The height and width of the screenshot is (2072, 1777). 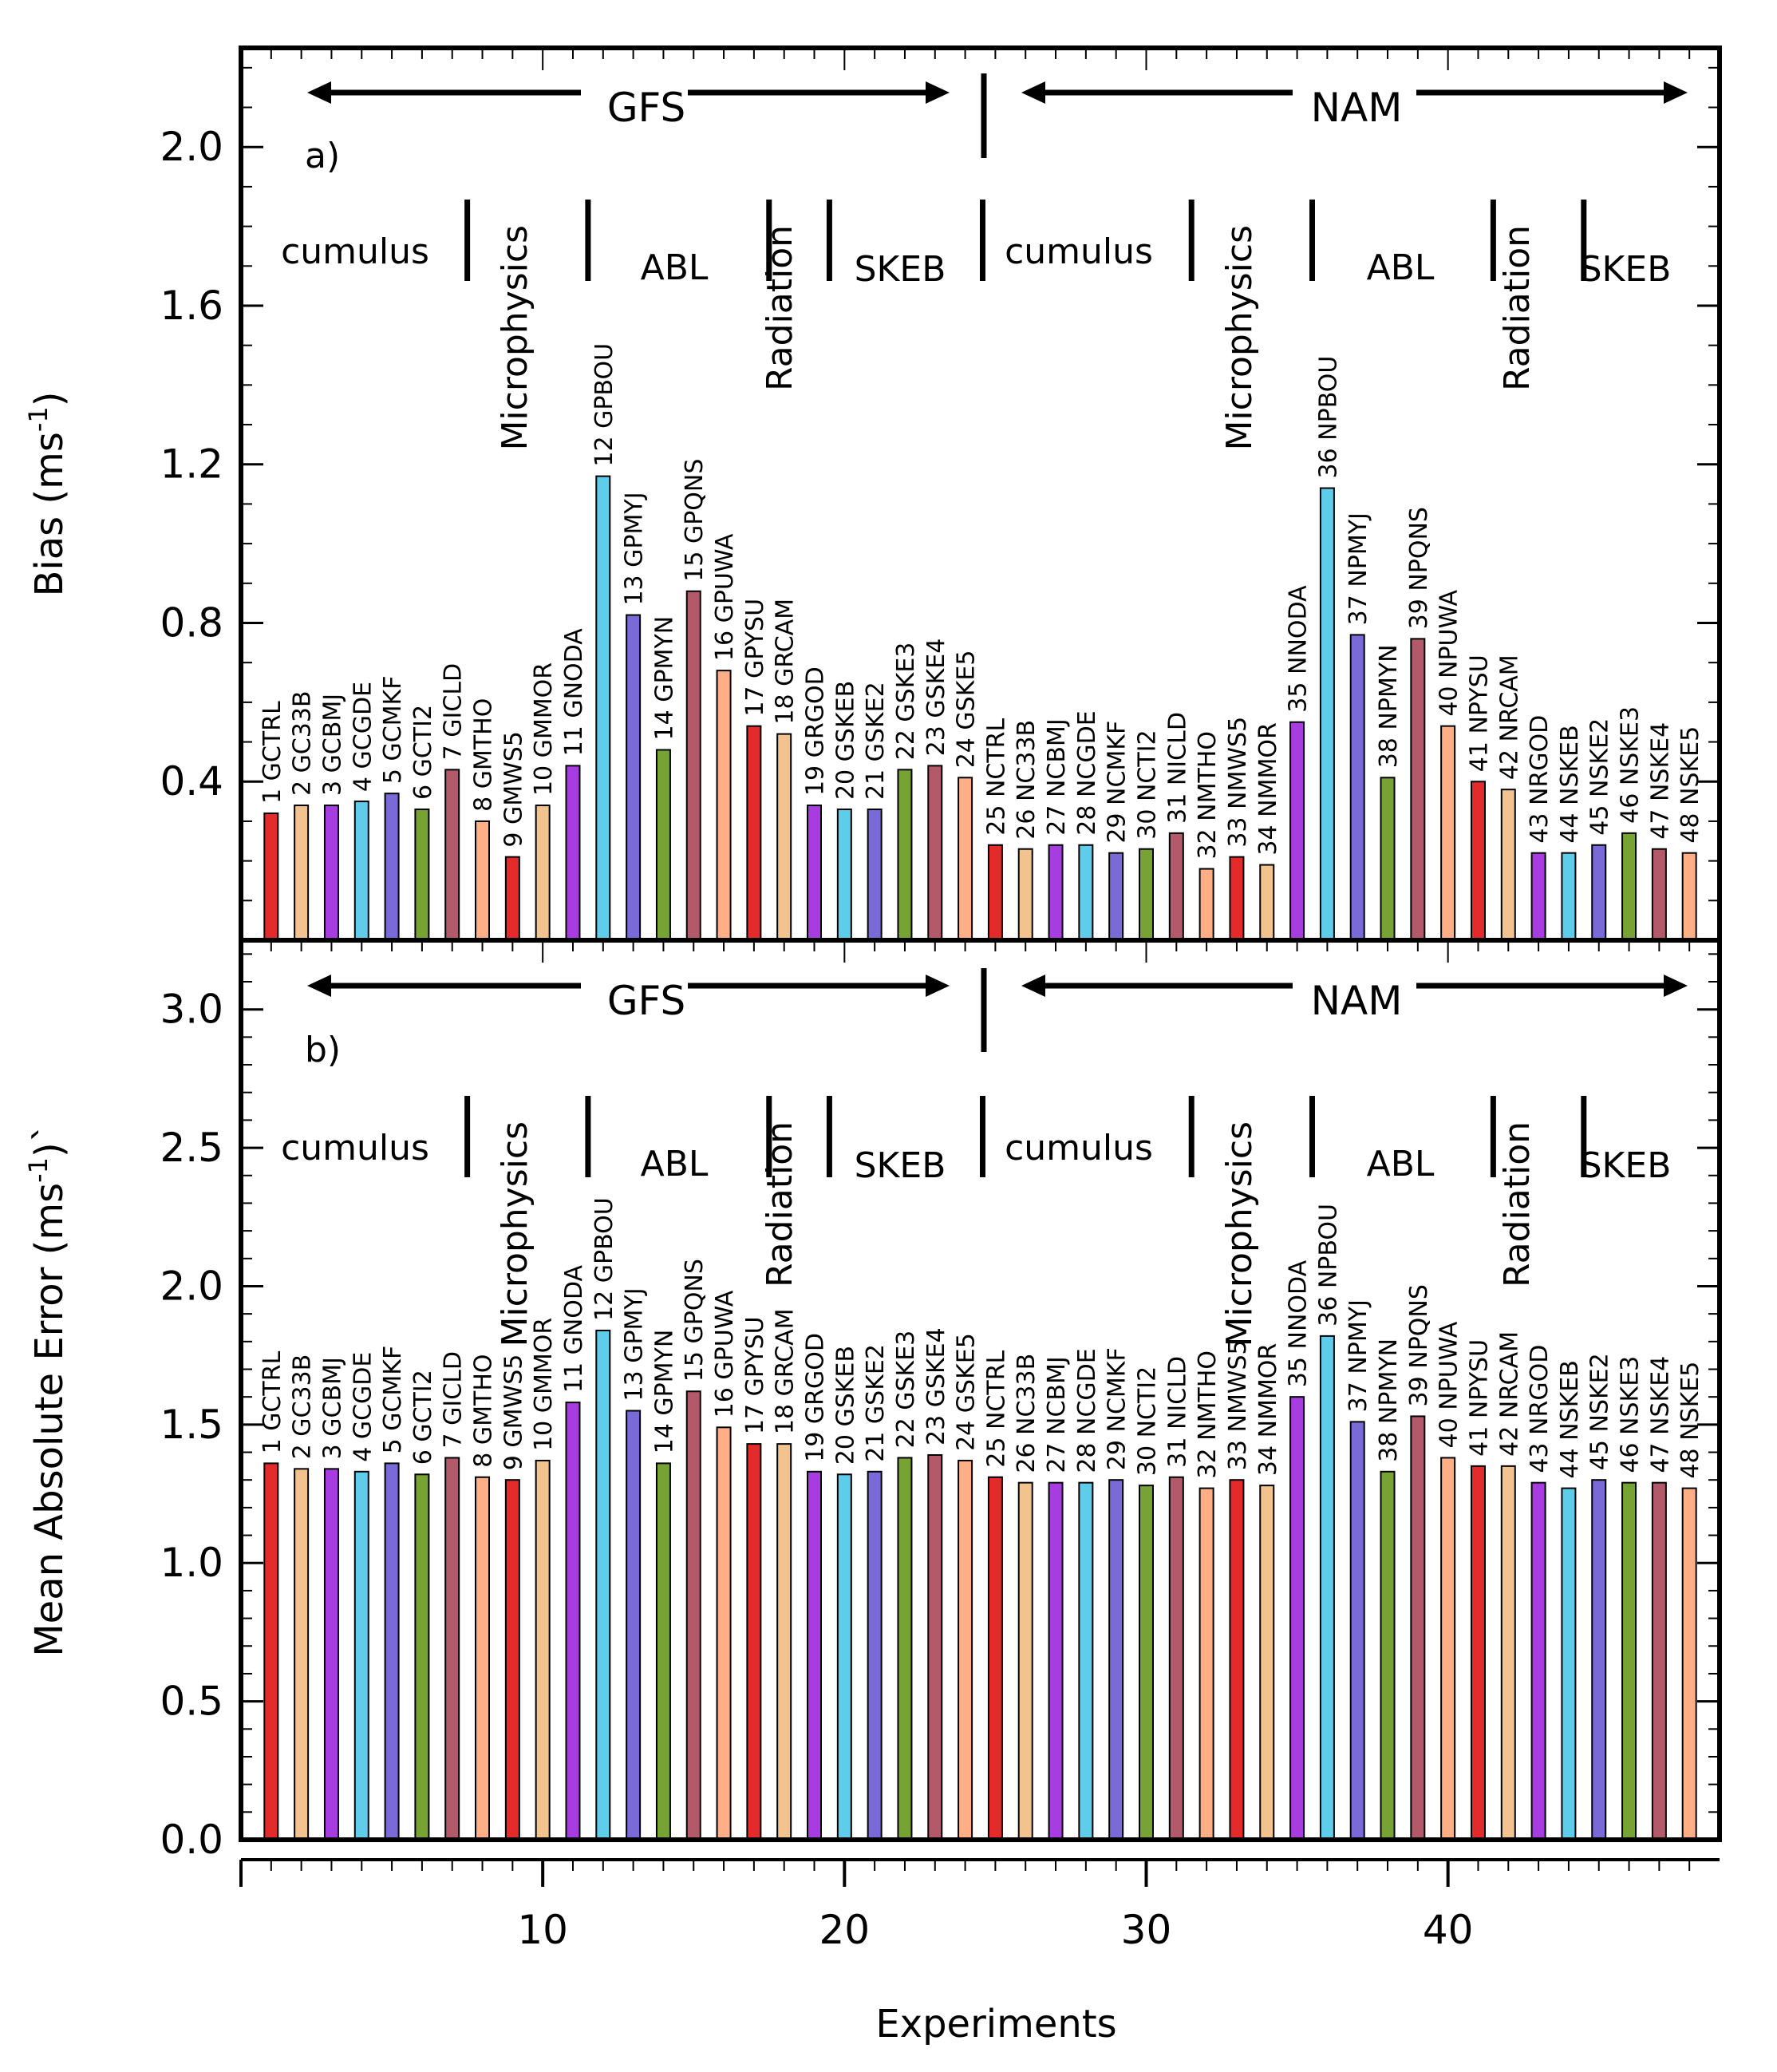 What do you see at coordinates (1328, 1266) in the screenshot?
I see `bar-label-b-36: 36 NPBOU` at bounding box center [1328, 1266].